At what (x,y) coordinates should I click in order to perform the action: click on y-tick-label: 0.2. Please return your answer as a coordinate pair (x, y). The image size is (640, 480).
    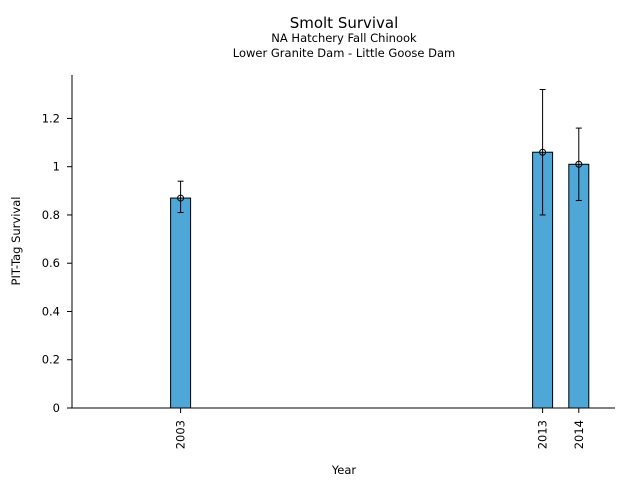
    Looking at the image, I should click on (51, 360).